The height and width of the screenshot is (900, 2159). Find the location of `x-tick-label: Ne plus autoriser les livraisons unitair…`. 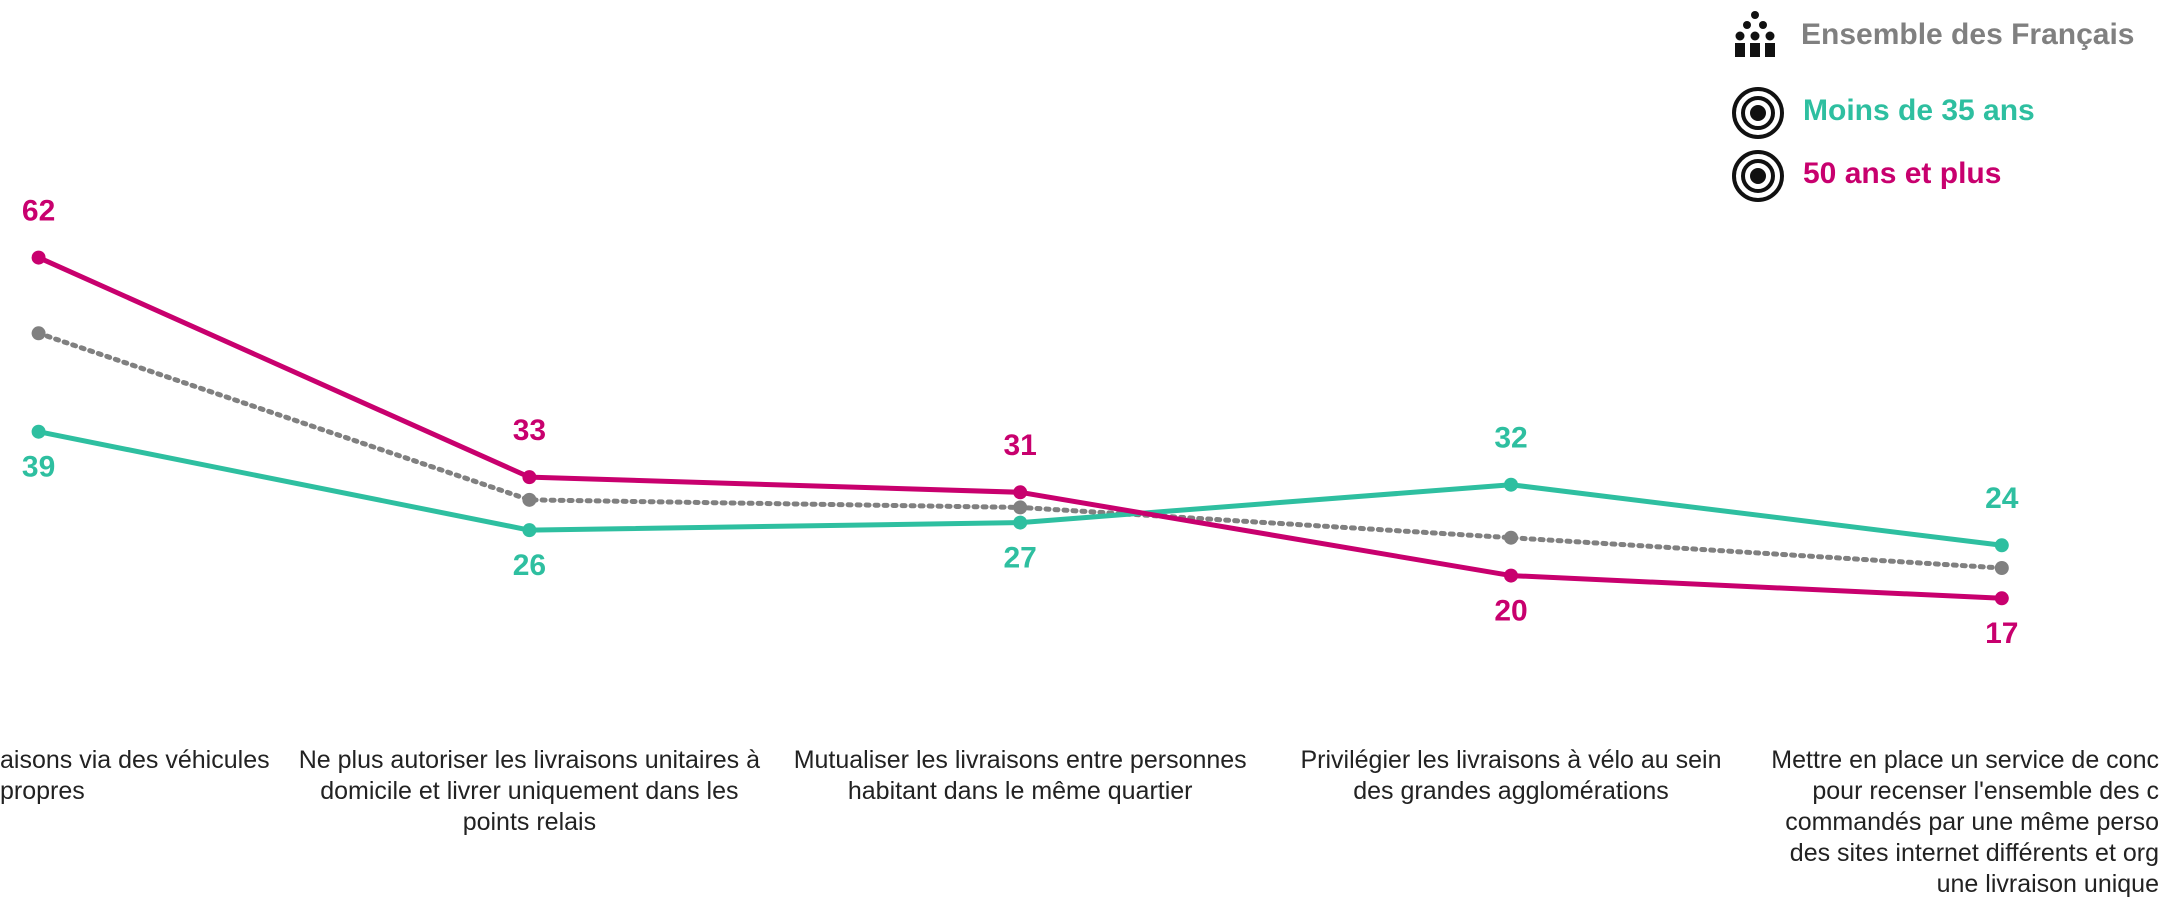

x-tick-label: Ne plus autoriser les livraisons unitair… is located at coordinates (529, 791).